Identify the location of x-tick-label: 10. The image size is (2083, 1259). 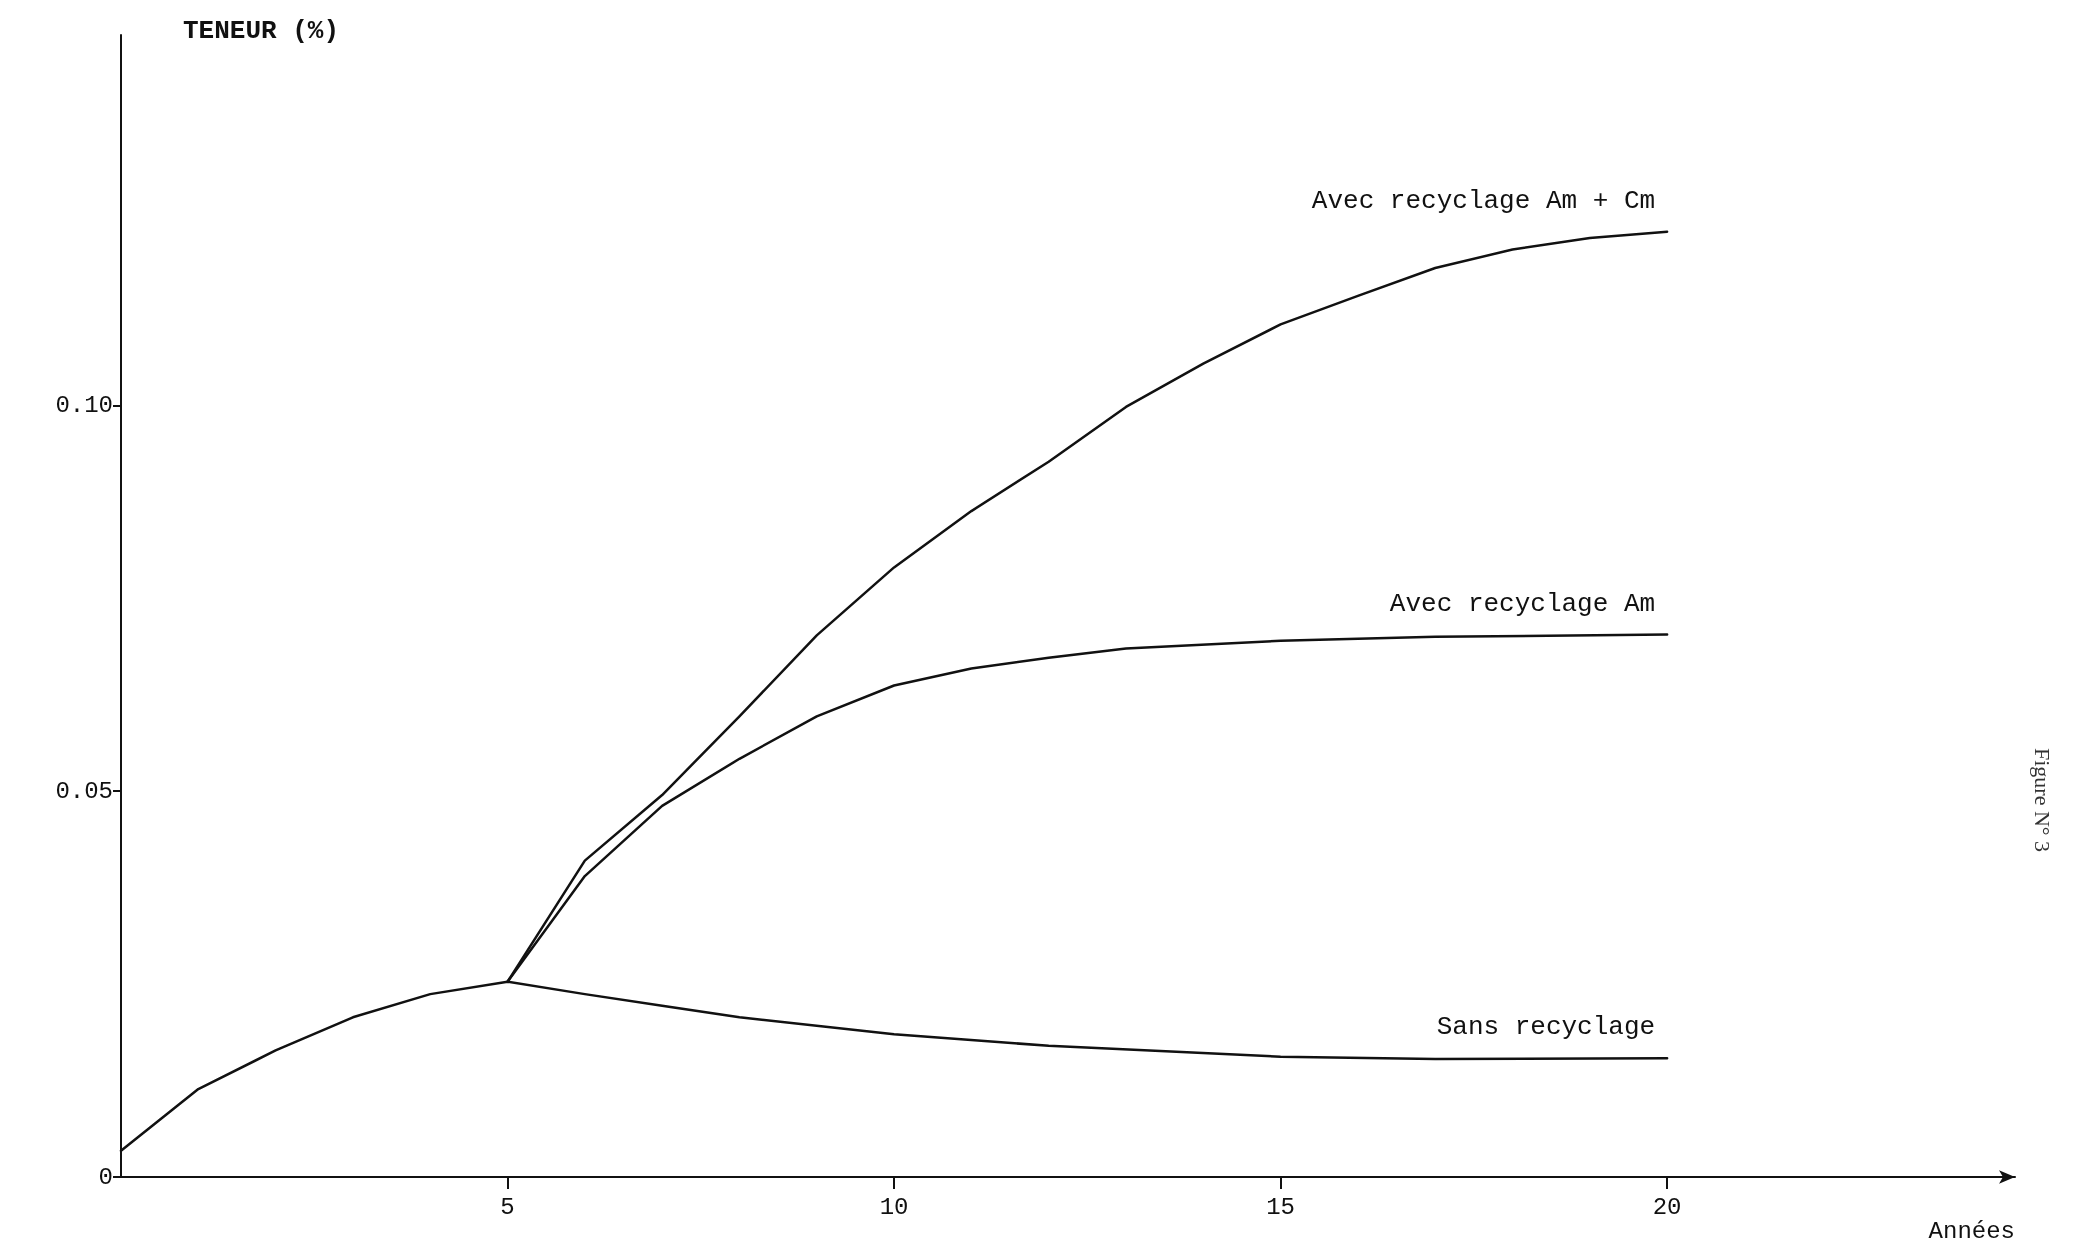
(894, 1207).